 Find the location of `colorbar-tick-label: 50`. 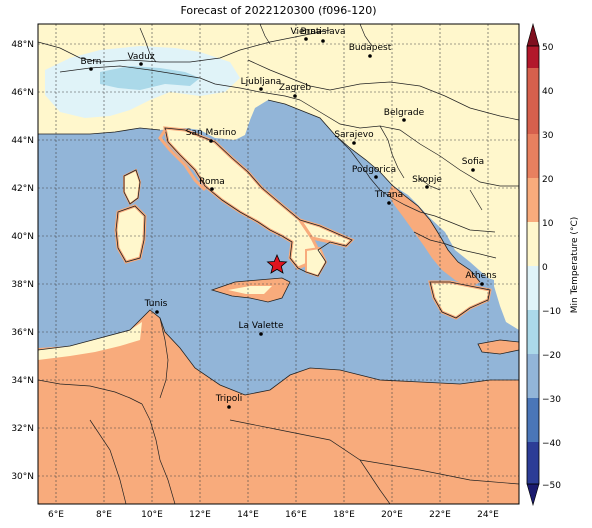

colorbar-tick-label: 50 is located at coordinates (548, 48).